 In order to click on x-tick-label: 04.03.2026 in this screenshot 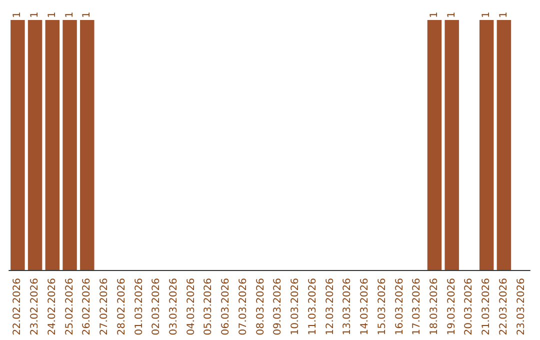, I will do `click(191, 307)`.